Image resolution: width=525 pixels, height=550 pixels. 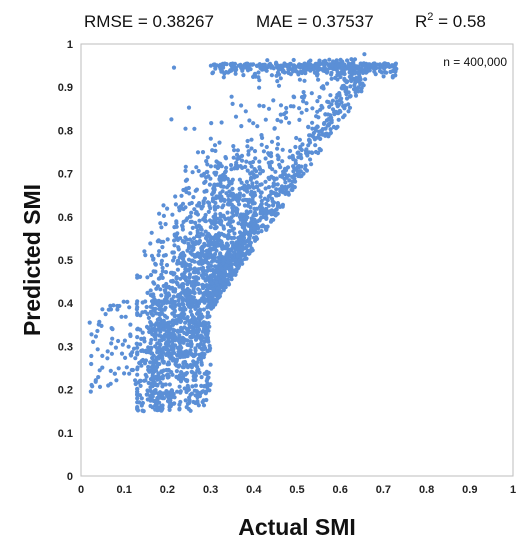 What do you see at coordinates (65, 347) in the screenshot?
I see `y-tick-label: 0.3` at bounding box center [65, 347].